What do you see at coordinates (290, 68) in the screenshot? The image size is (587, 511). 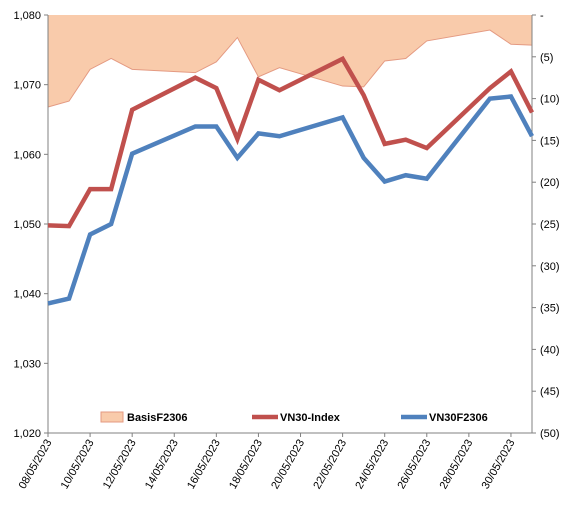 I see `basis-area-edge` at bounding box center [290, 68].